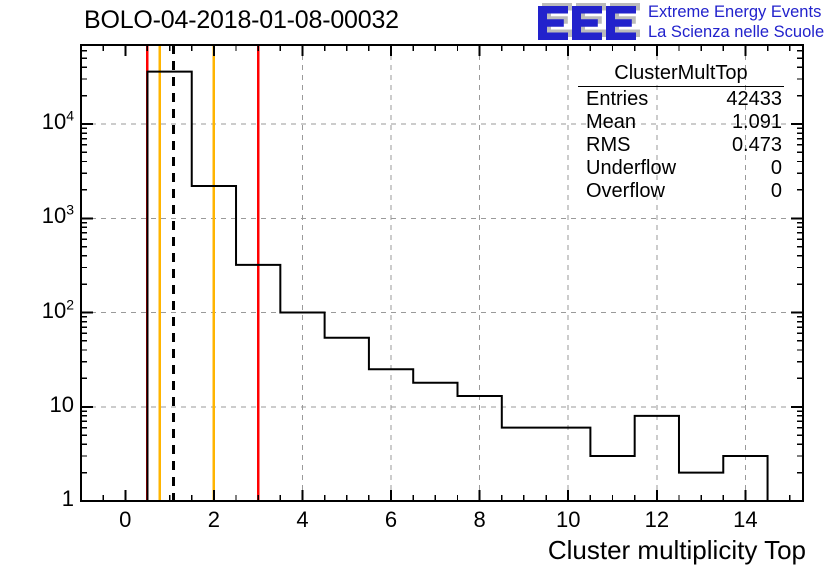  What do you see at coordinates (617, 99) in the screenshot?
I see `stats-key: Entries` at bounding box center [617, 99].